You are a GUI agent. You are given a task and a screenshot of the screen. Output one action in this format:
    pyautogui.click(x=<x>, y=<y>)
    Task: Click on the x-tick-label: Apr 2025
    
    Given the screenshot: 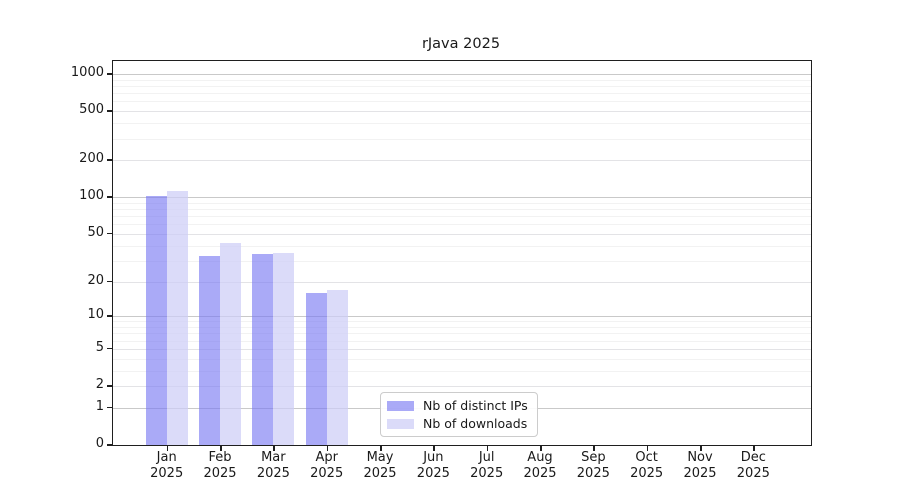 What is the action you would take?
    pyautogui.click(x=327, y=465)
    